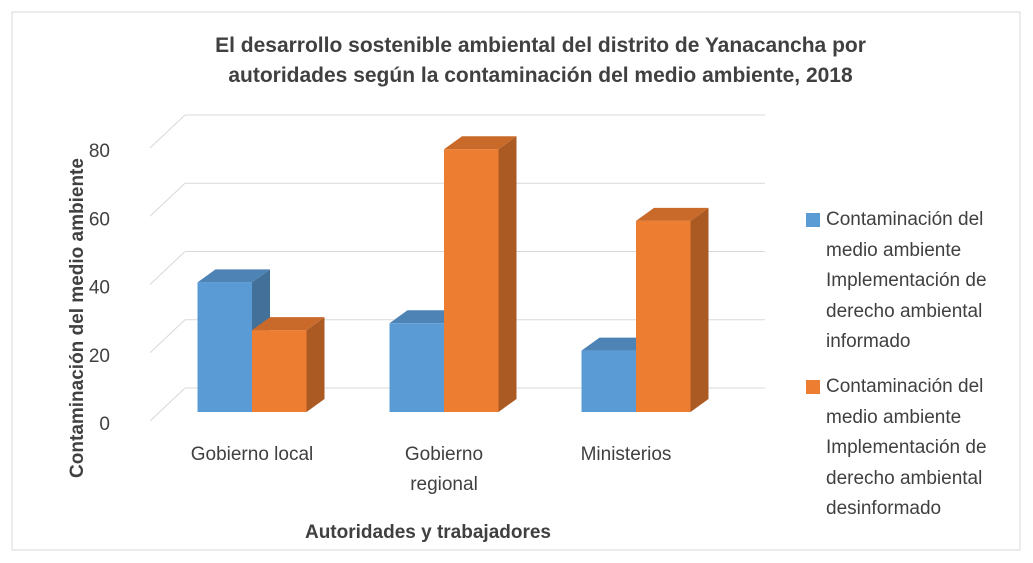 This screenshot has width=1033, height=563. Describe the element at coordinates (626, 454) in the screenshot. I see `x-tick-label: Ministerios` at that location.